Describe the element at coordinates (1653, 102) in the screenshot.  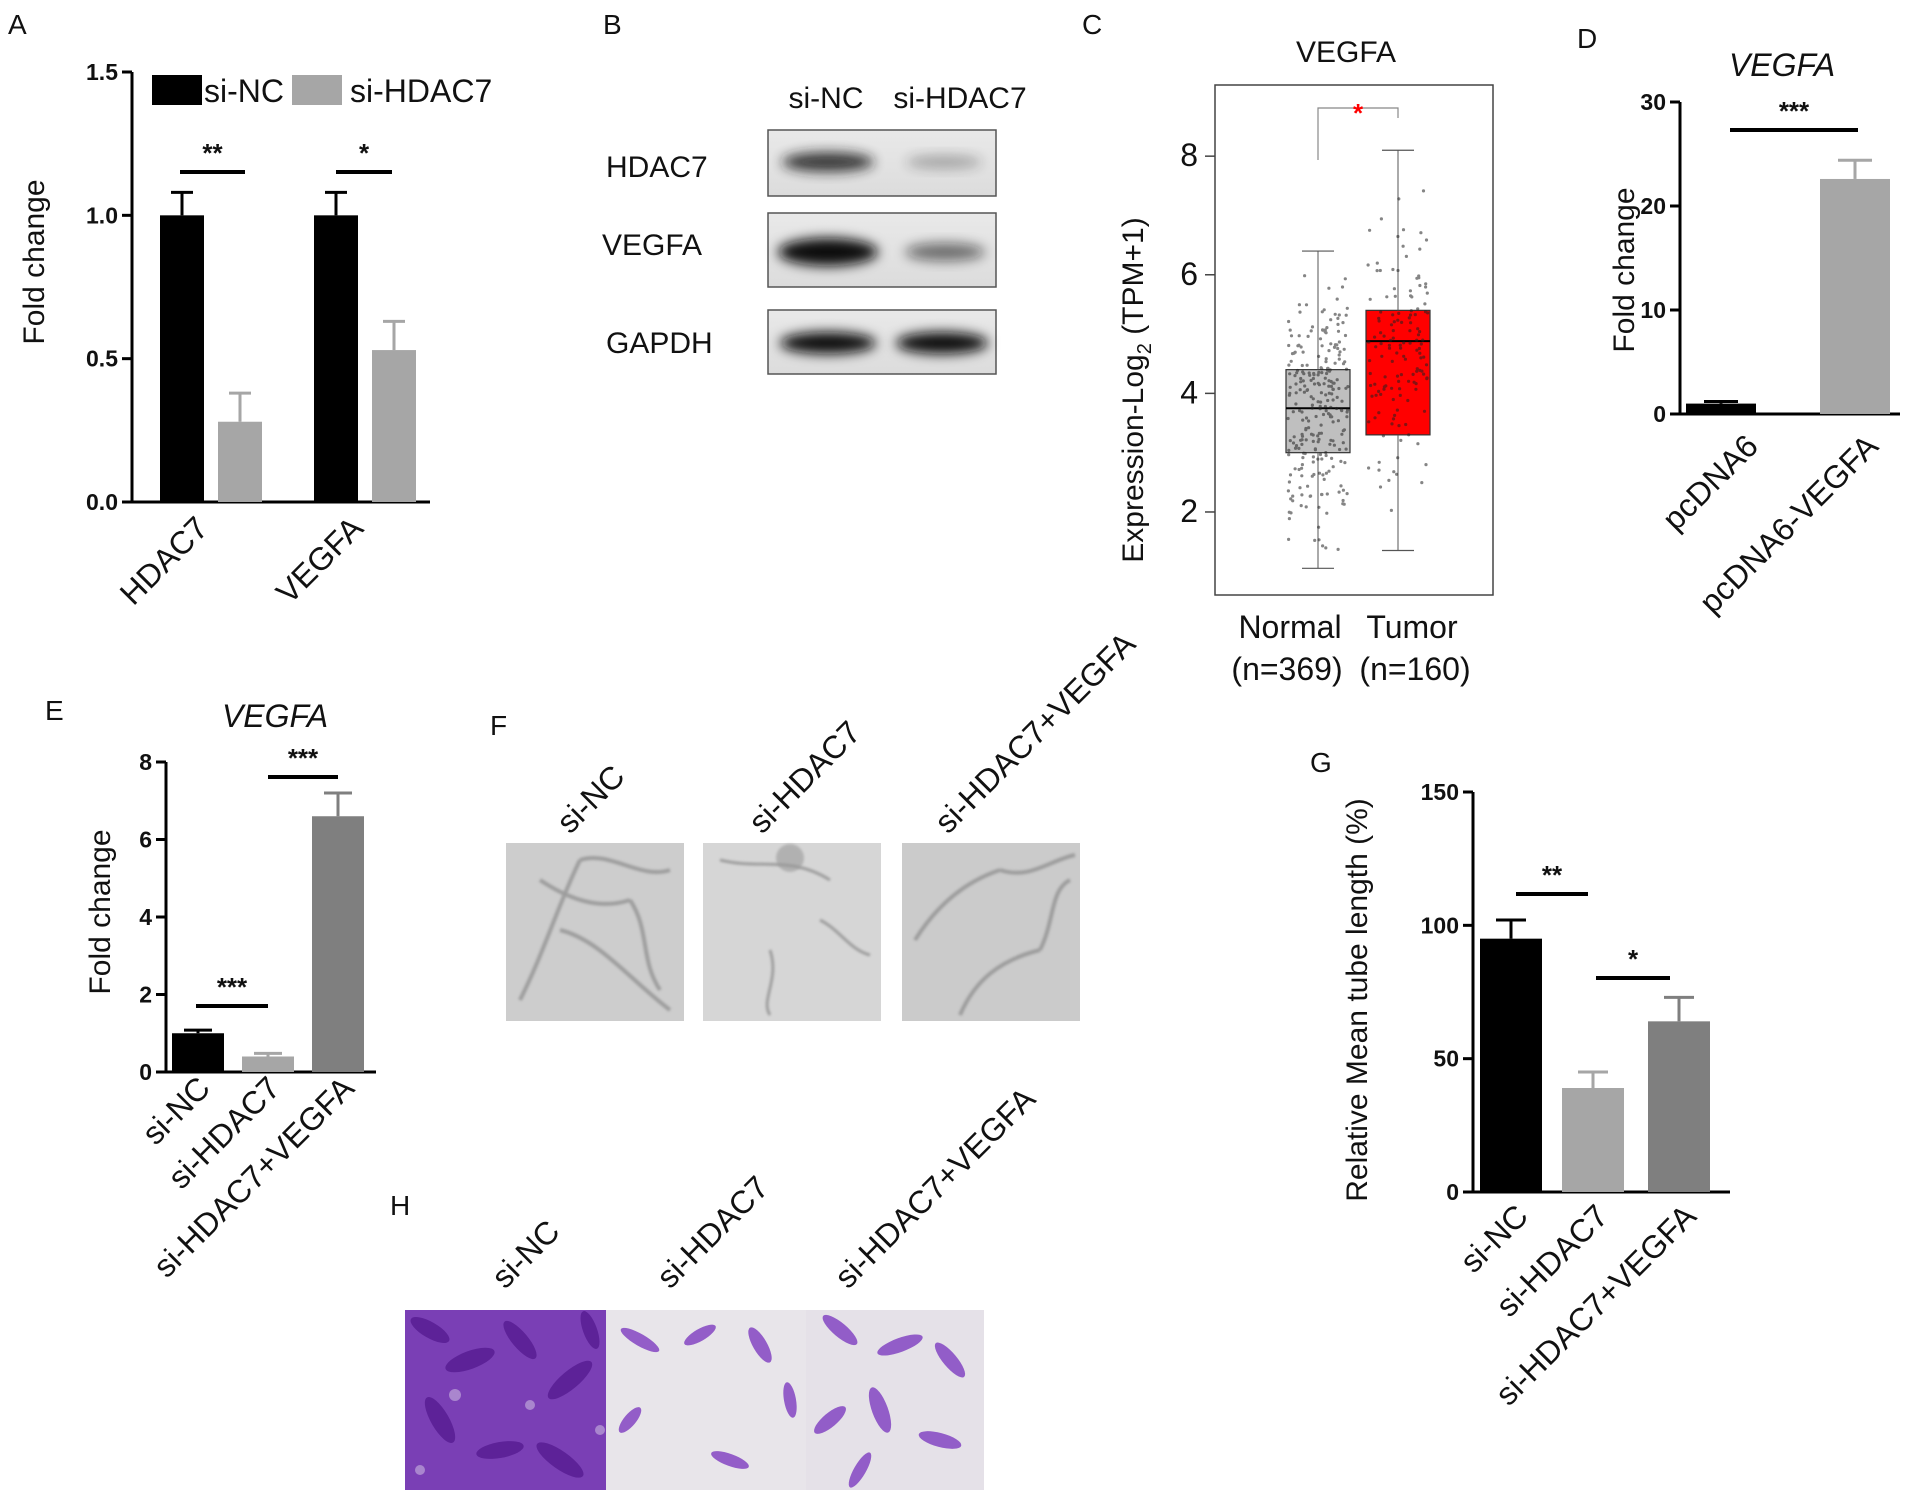
I see `y-tick-label: 30` at that location.